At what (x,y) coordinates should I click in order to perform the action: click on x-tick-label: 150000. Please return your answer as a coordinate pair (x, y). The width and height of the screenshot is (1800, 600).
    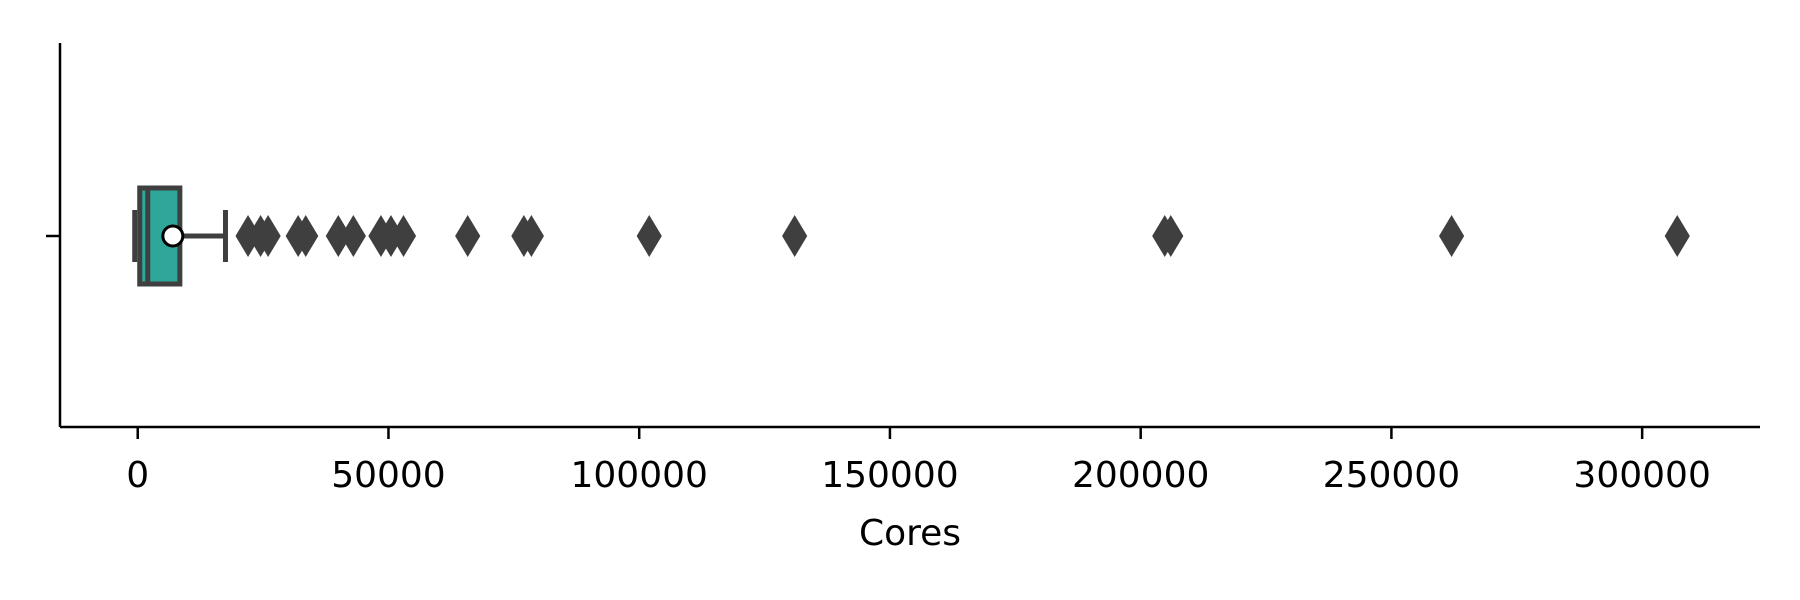
    Looking at the image, I should click on (889, 475).